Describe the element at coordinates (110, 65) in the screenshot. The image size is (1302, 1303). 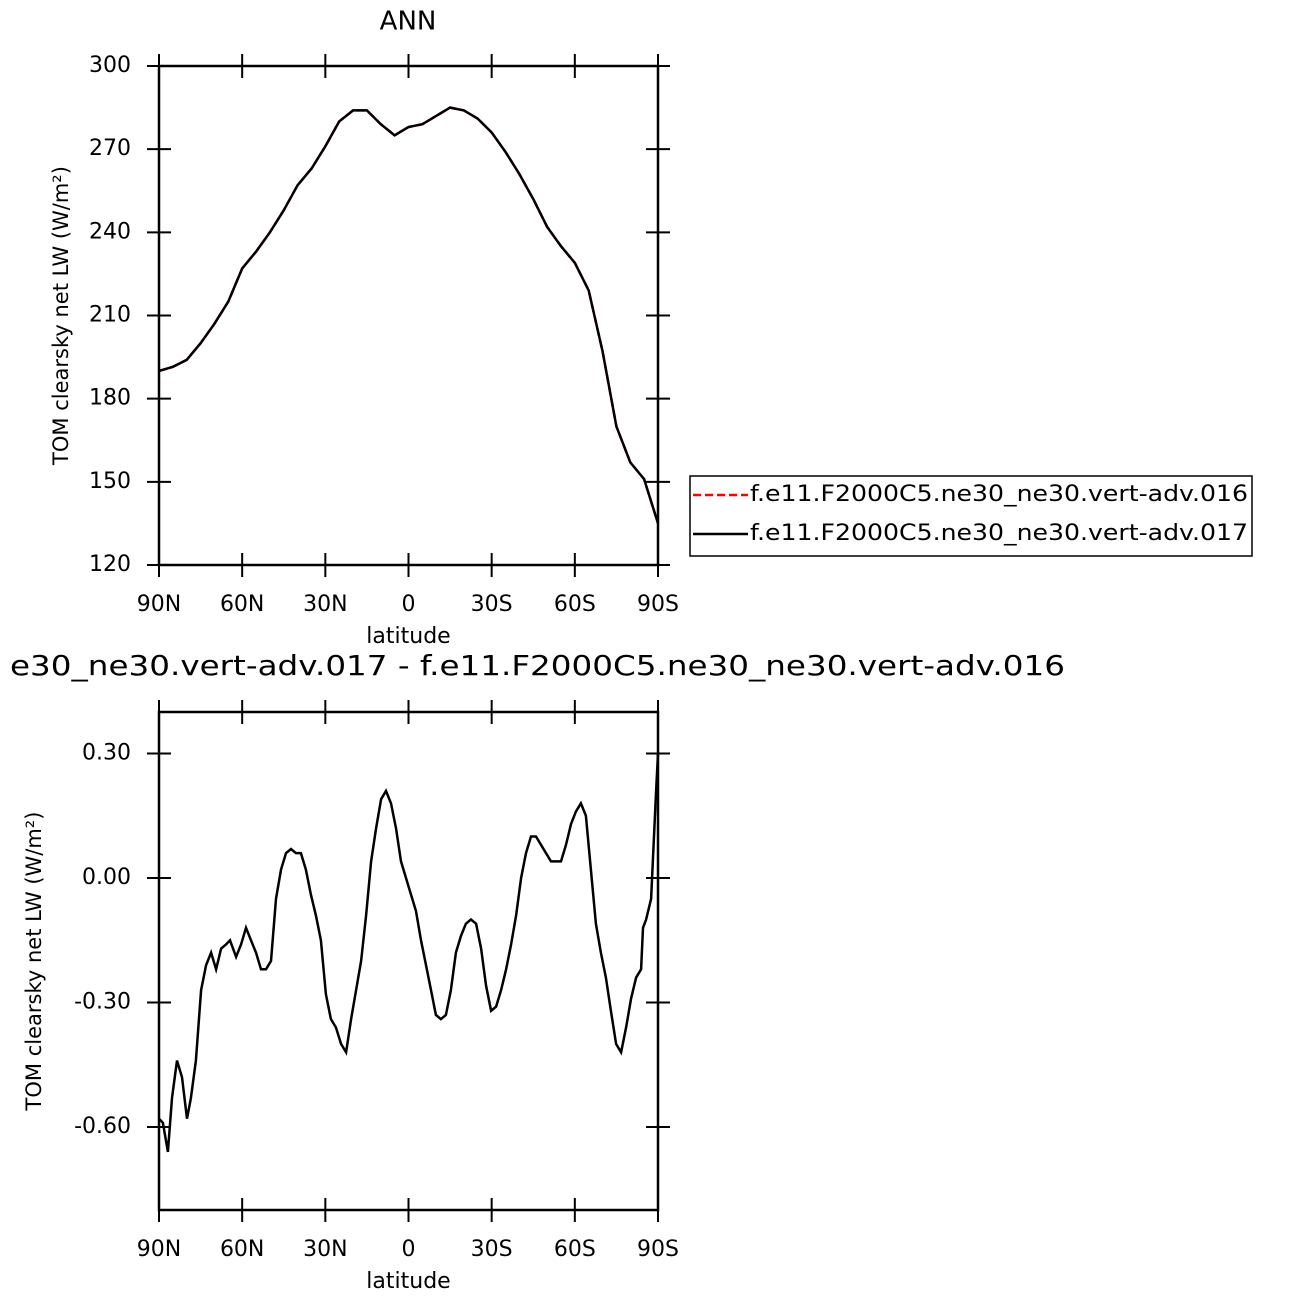
I see `y-tick-label: 300` at that location.